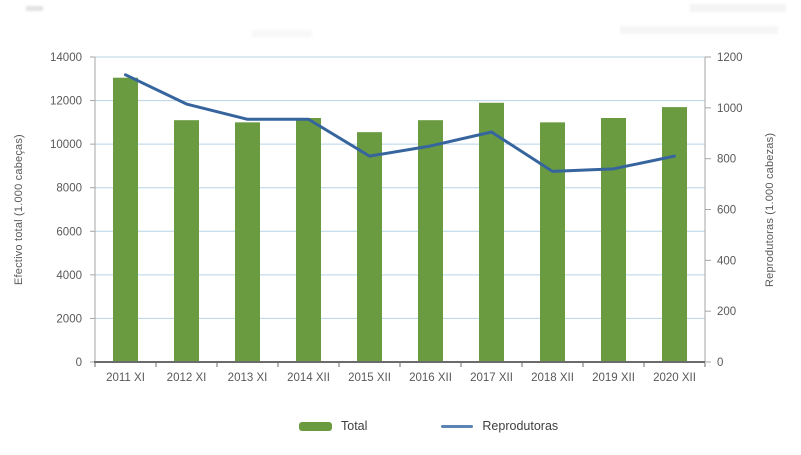  I want to click on x-axis-label-2014-xii: 2014 XII, so click(308, 378).